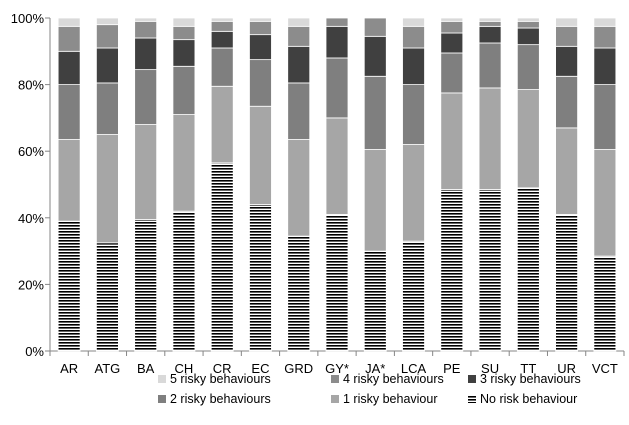 Image resolution: width=629 pixels, height=425 pixels. I want to click on x-tick-label: SU, so click(490, 368).